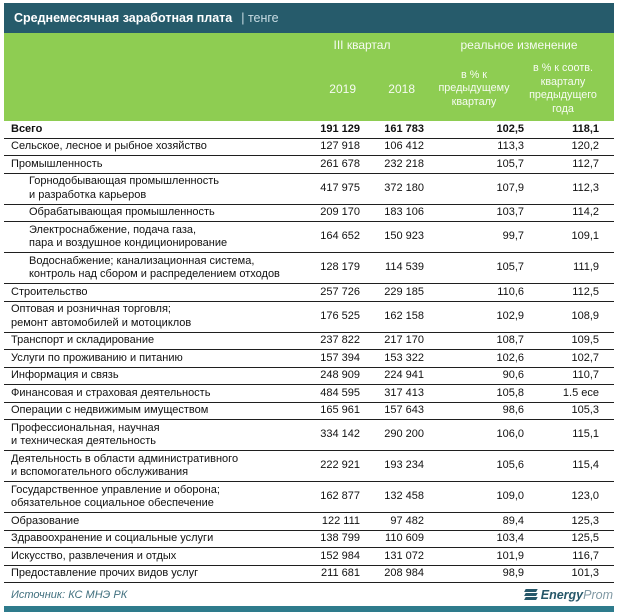 The width and height of the screenshot is (618, 612). Describe the element at coordinates (111, 392) in the screenshot. I see `sector-name-cell: Финансовая и страховая деятельность` at that location.